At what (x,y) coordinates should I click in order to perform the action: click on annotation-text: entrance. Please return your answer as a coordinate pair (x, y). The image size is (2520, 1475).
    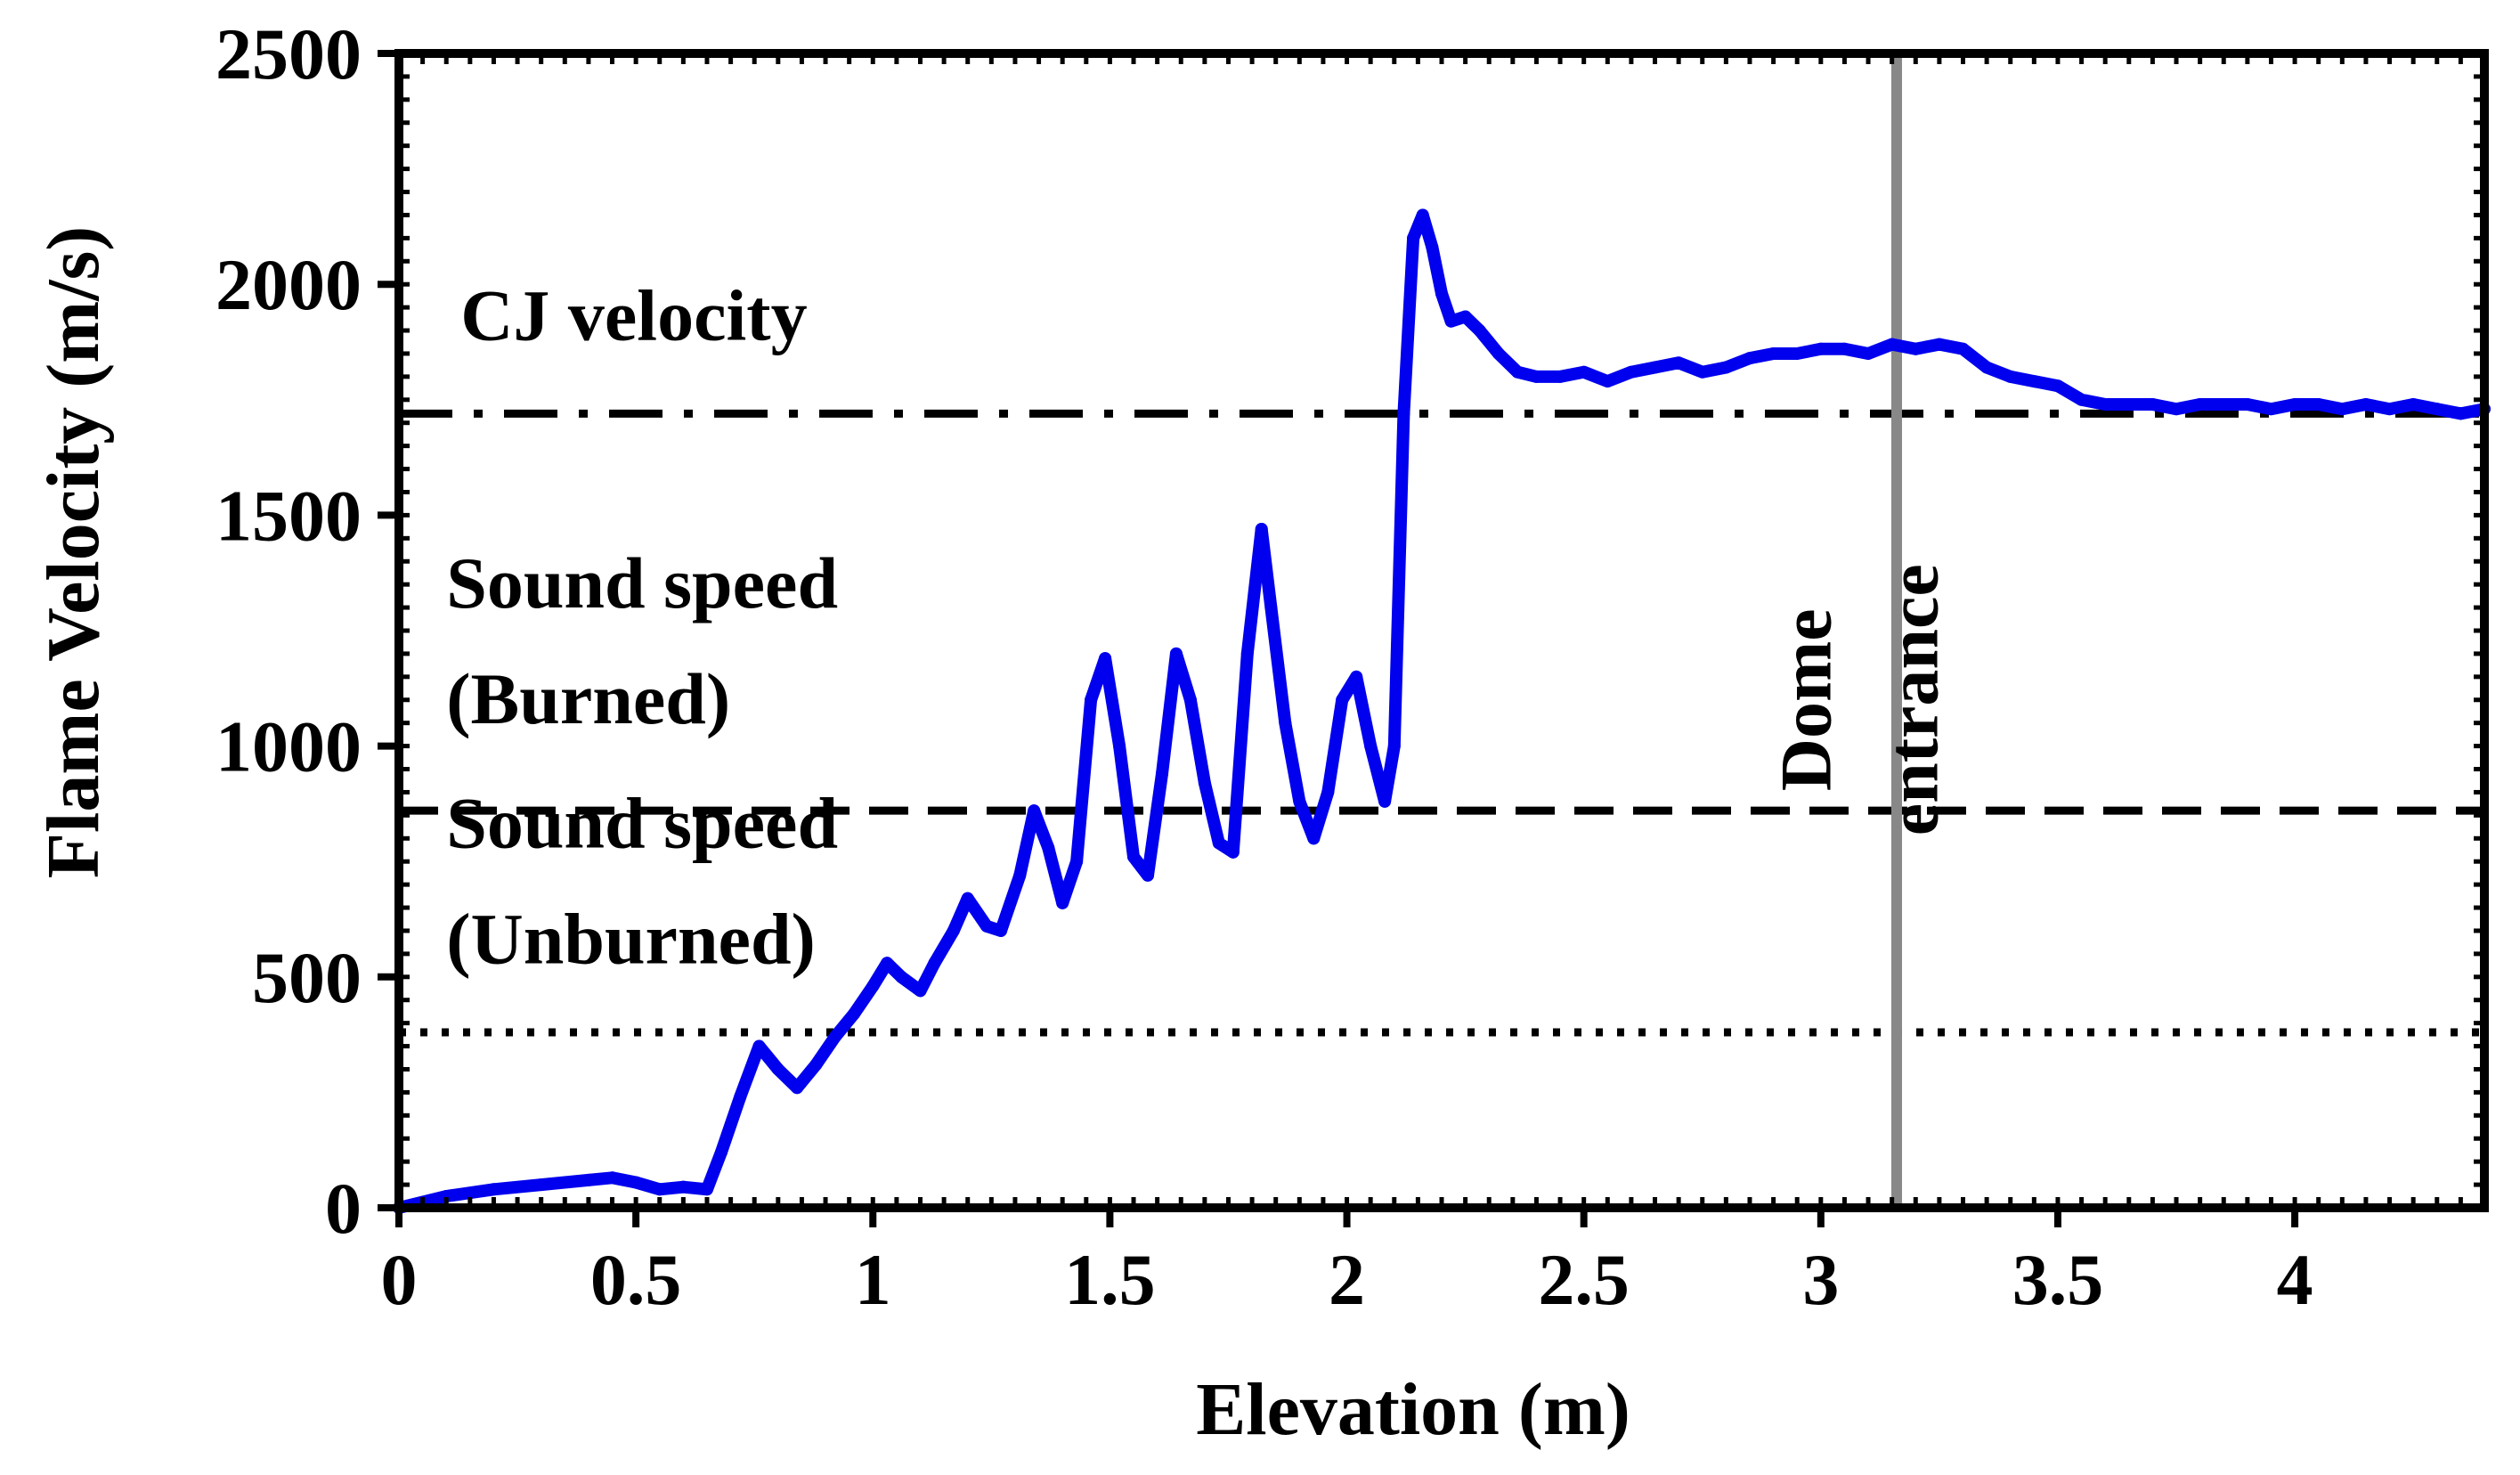
    Looking at the image, I should click on (1913, 699).